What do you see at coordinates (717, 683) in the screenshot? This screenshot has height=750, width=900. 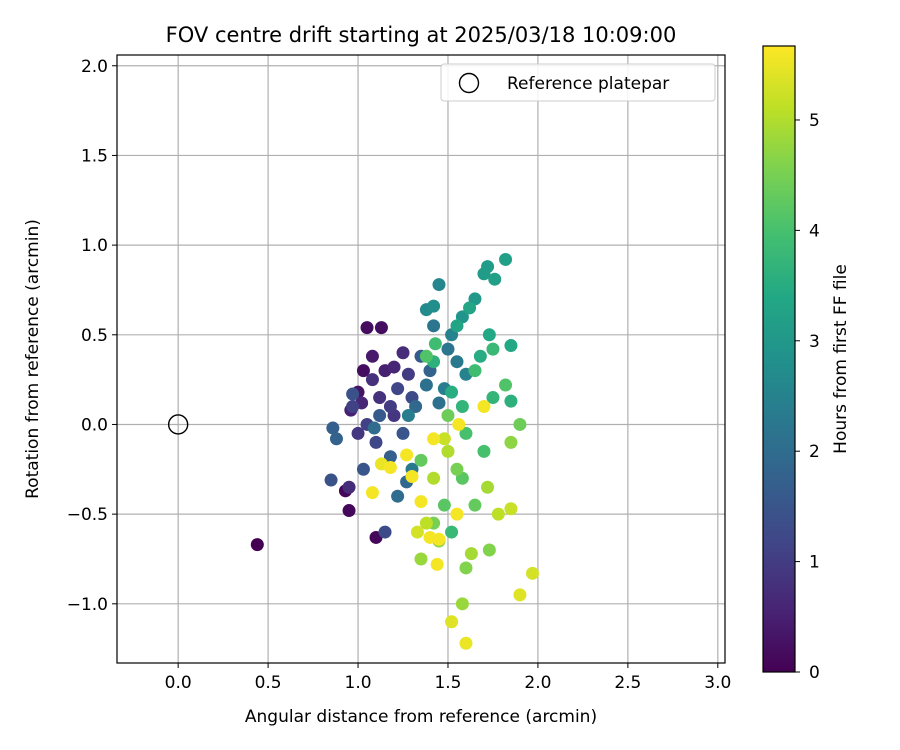 I see `x-tick-label: 3.0` at bounding box center [717, 683].